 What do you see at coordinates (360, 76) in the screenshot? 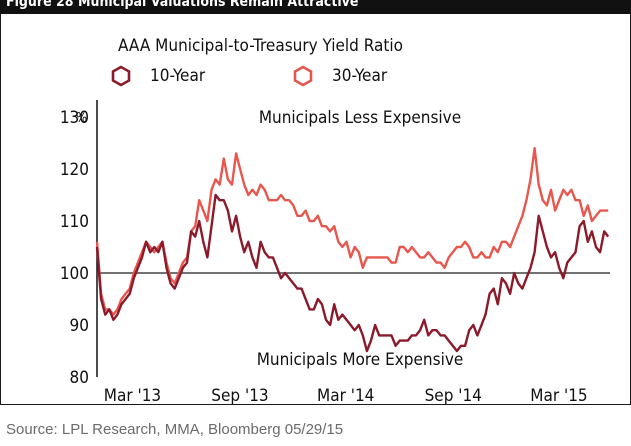
I see `legend-label-30-year: 30-Year` at bounding box center [360, 76].